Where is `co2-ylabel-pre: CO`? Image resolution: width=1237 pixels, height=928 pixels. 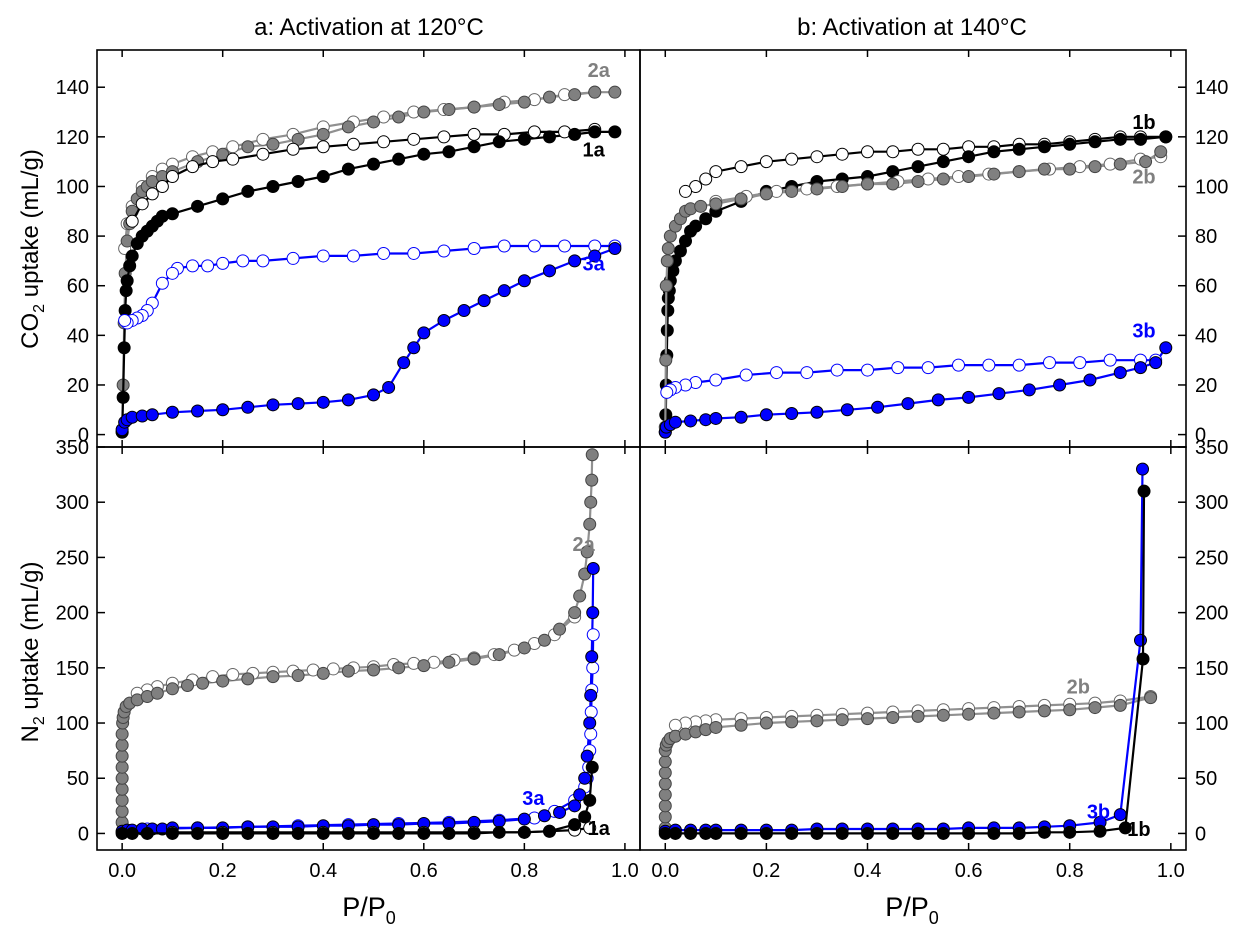
co2-ylabel-pre: CO is located at coordinates (30, 331).